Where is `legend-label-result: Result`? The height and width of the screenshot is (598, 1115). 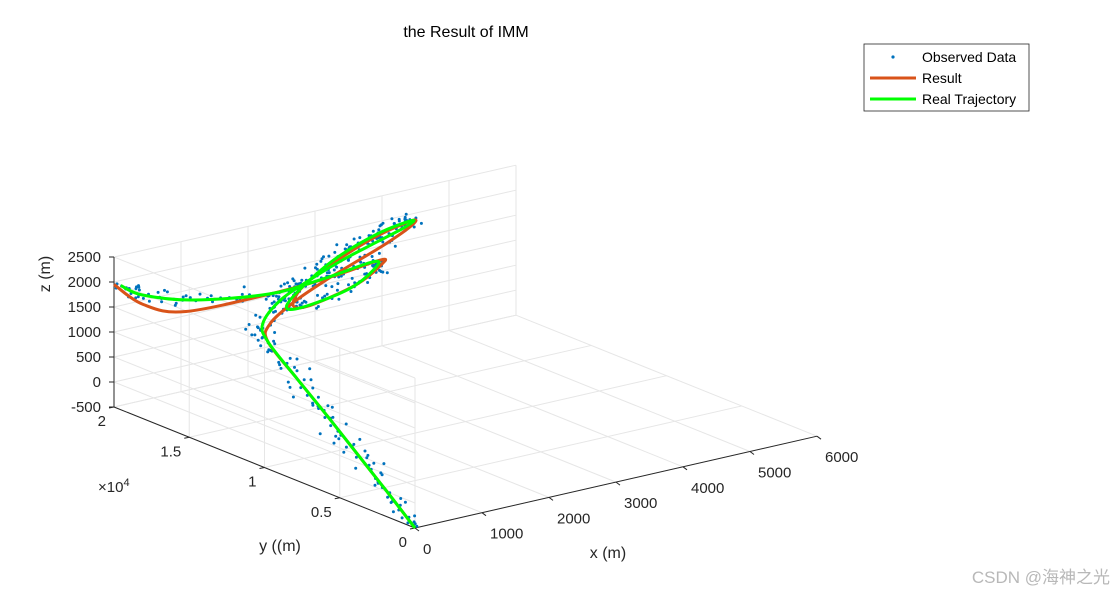
legend-label-result: Result is located at coordinates (942, 78).